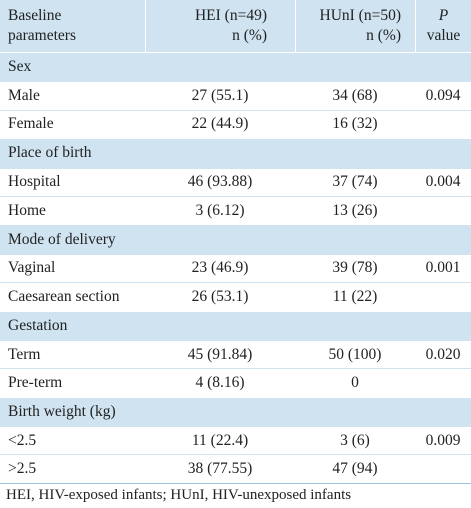 The width and height of the screenshot is (471, 508). Describe the element at coordinates (355, 96) in the screenshot. I see `cell: 34 (68)` at that location.